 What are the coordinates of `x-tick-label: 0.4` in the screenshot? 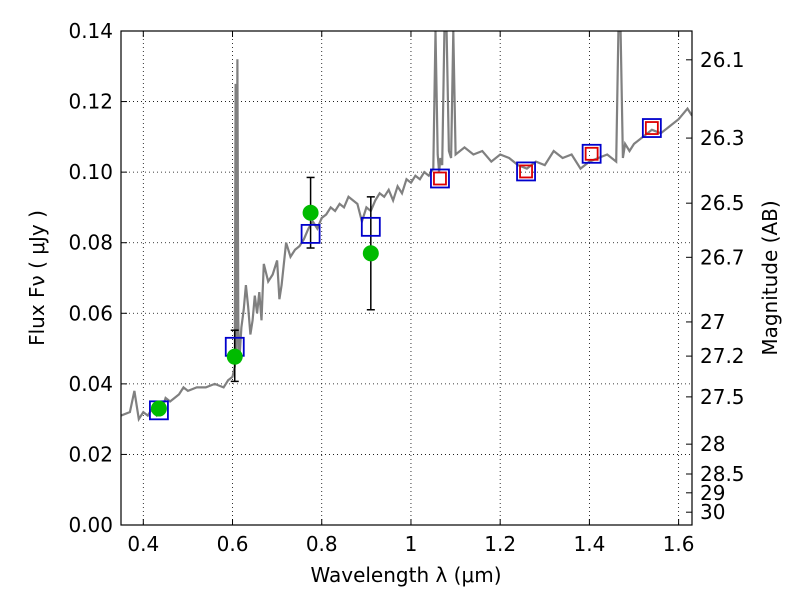 It's located at (143, 544).